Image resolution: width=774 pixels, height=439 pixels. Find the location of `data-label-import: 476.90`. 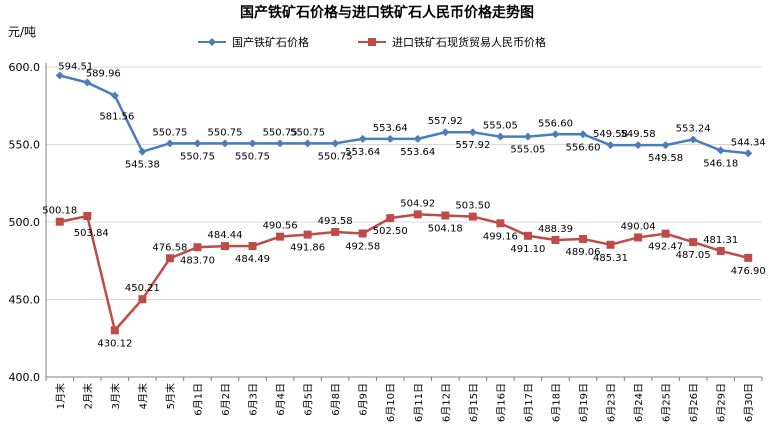

data-label-import: 476.90 is located at coordinates (748, 271).